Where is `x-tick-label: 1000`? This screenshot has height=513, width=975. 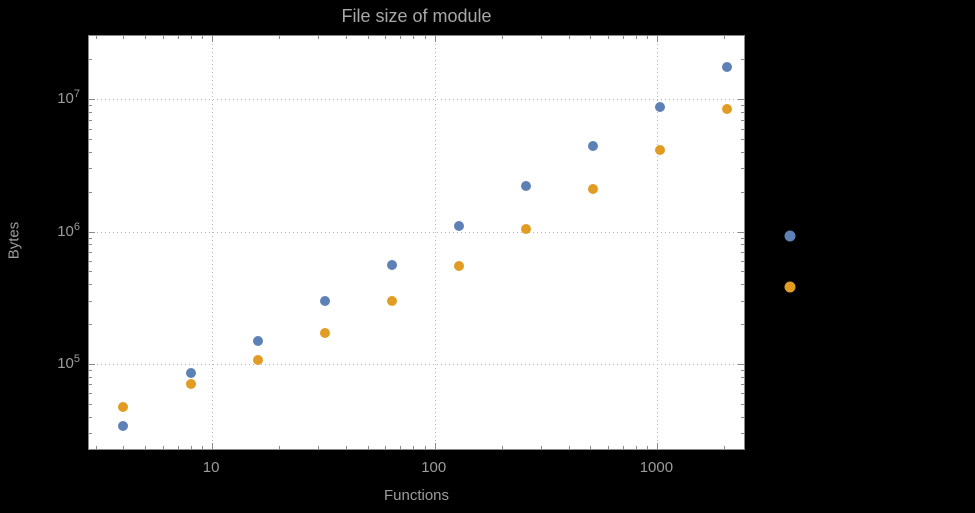
x-tick-label: 1000 is located at coordinates (656, 467).